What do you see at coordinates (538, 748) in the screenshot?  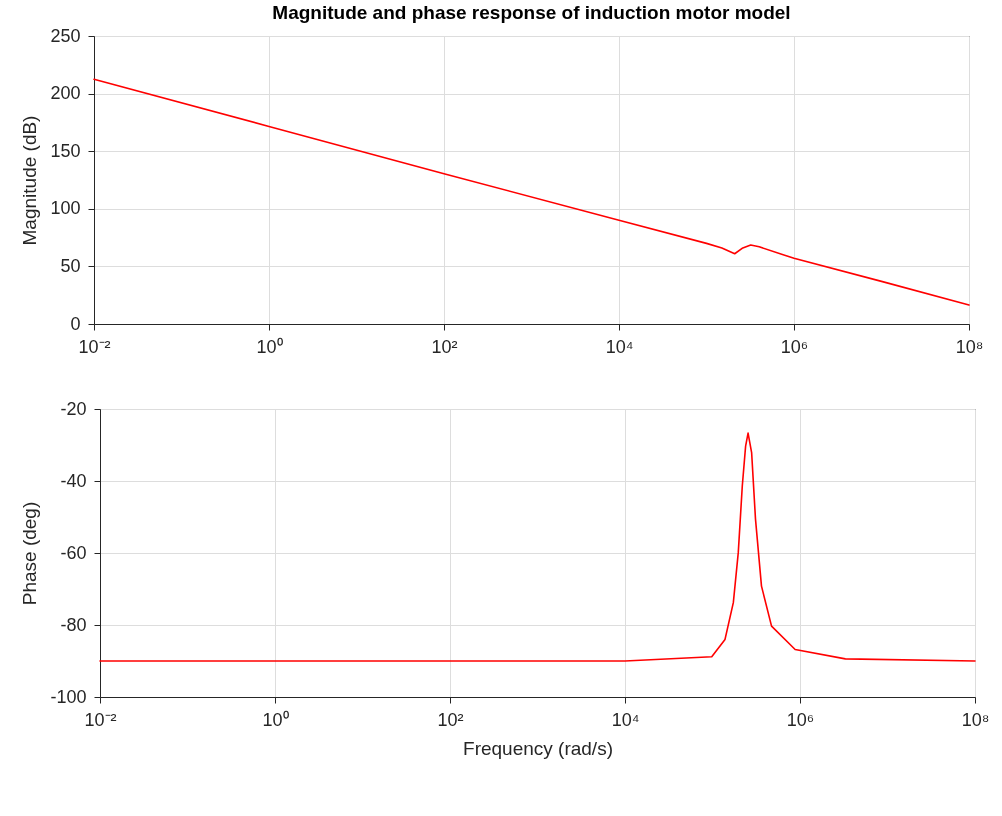 I see `x-axis-title: Frequency (rad/s)` at bounding box center [538, 748].